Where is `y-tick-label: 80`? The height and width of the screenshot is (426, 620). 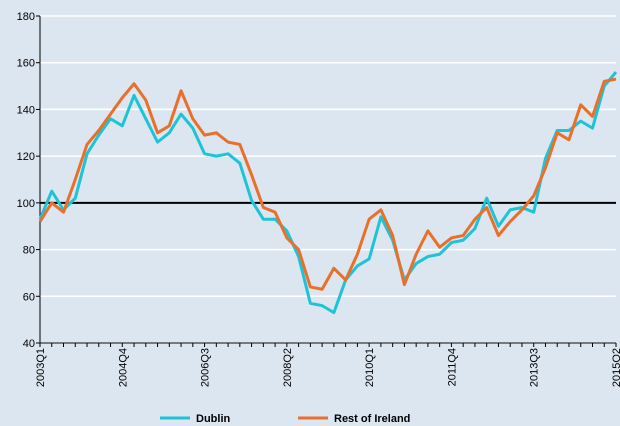
y-tick-label: 80 is located at coordinates (29, 251).